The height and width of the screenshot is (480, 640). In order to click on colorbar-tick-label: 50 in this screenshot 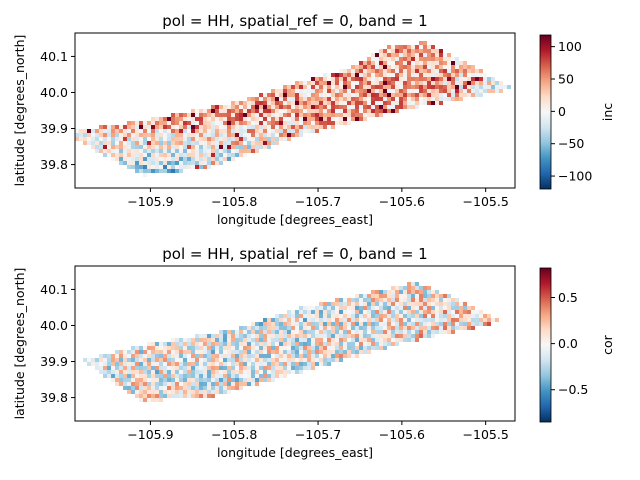, I will do `click(566, 79)`.